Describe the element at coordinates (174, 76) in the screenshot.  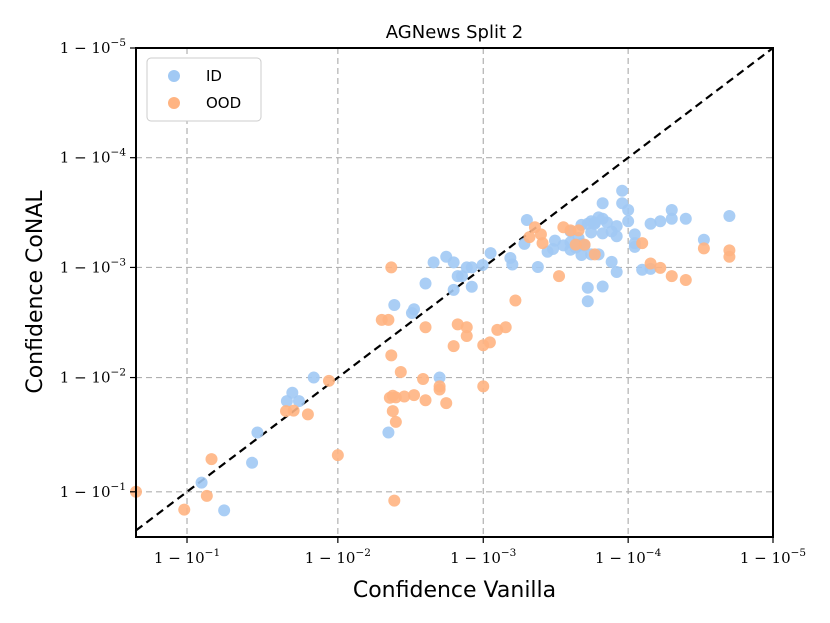
I see `legend-marker-id` at that location.